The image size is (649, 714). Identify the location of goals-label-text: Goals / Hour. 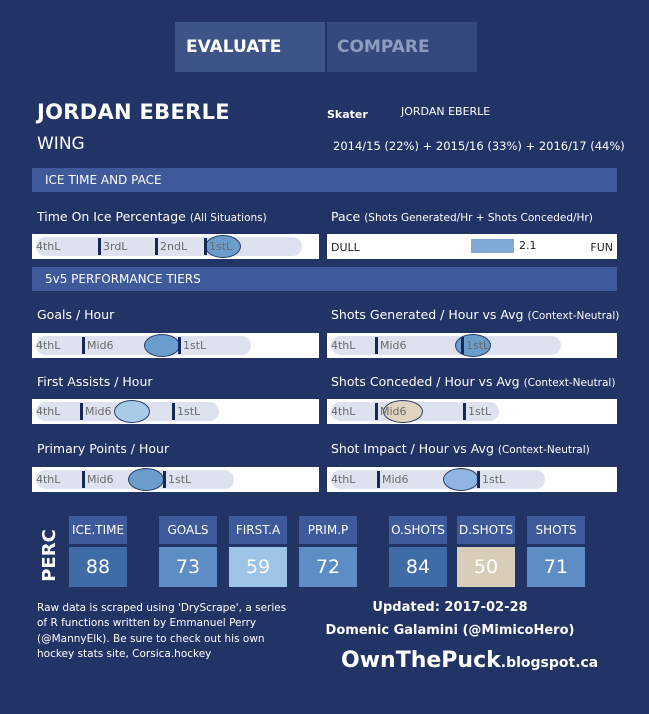
(76, 314).